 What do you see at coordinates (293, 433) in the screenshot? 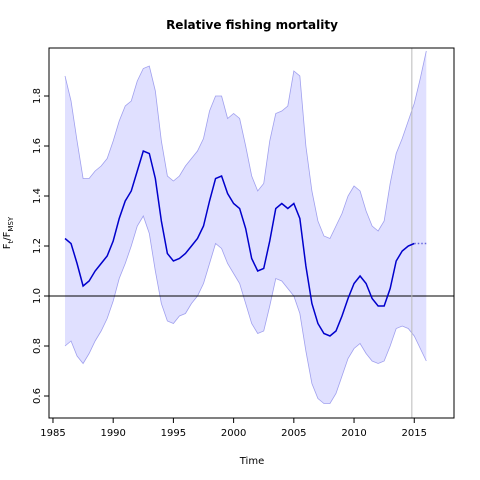
I see `x-tick-label: 2005` at bounding box center [293, 433].